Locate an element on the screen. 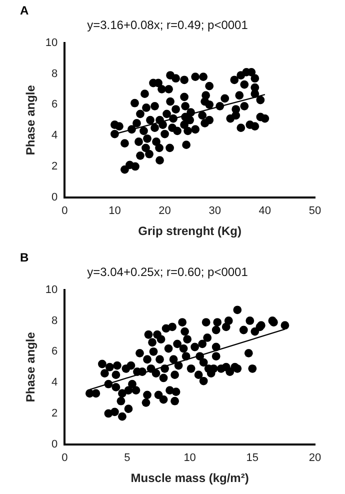  x-tick-label: 30 is located at coordinates (214, 211).